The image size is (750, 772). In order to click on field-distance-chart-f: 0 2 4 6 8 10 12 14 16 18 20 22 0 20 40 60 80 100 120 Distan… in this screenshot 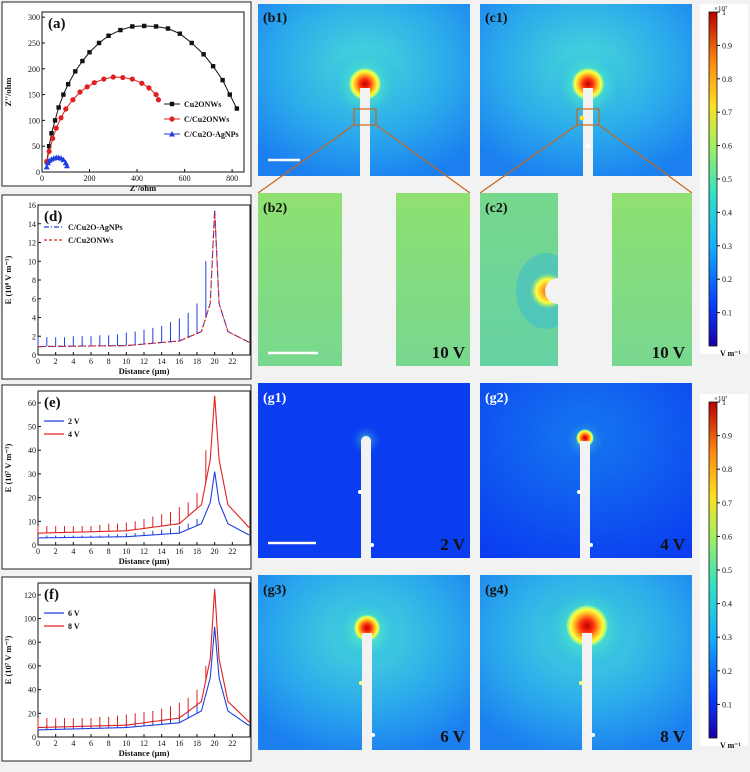, I will do `click(126, 669)`.